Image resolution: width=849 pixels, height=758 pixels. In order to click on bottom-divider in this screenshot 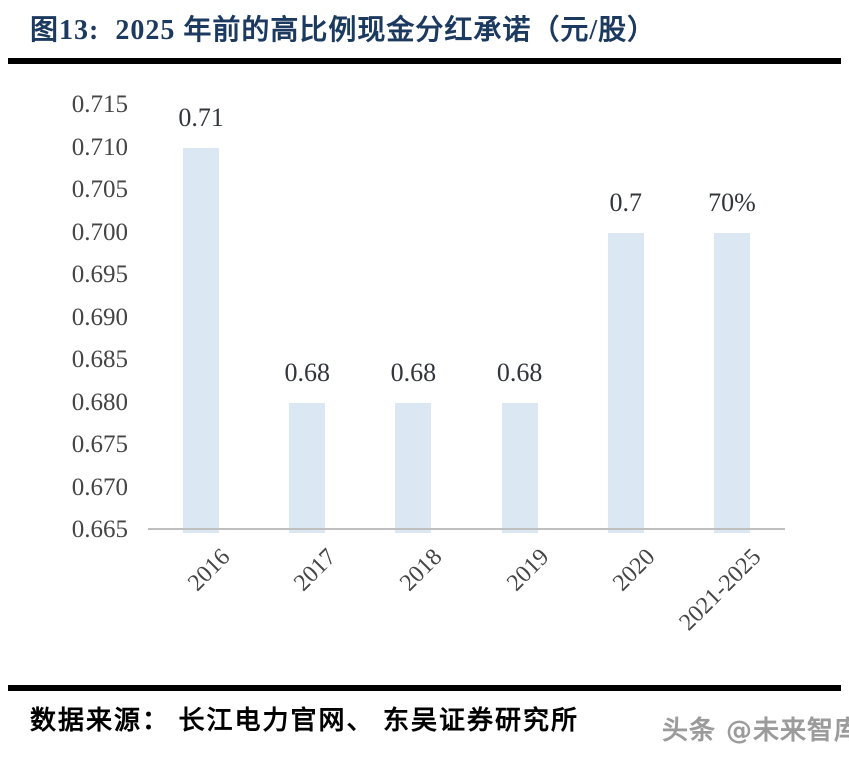, I will do `click(424, 688)`.